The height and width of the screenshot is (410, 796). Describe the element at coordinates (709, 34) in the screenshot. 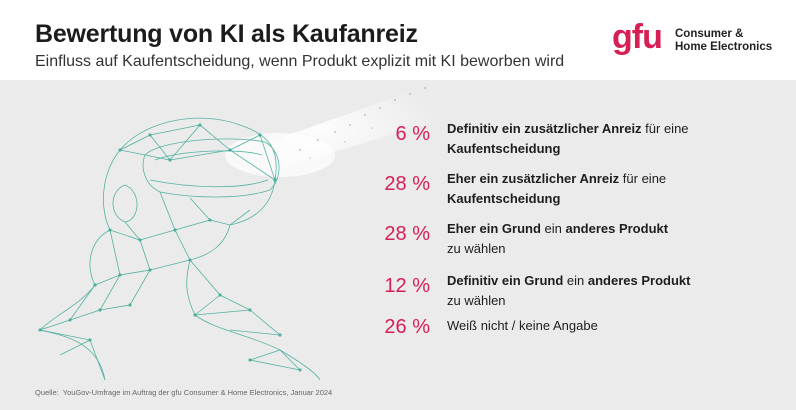

I see `logo-line-1: Consumer &` at that location.